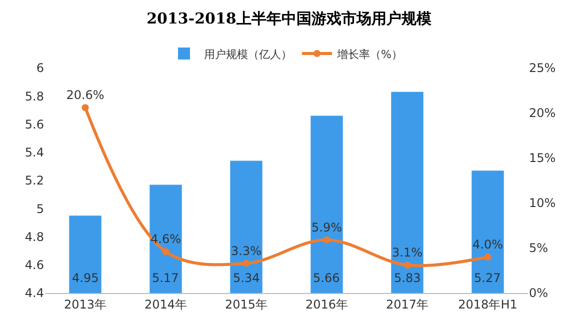  Describe the element at coordinates (407, 304) in the screenshot. I see `x-tick-label: 2017年` at that location.